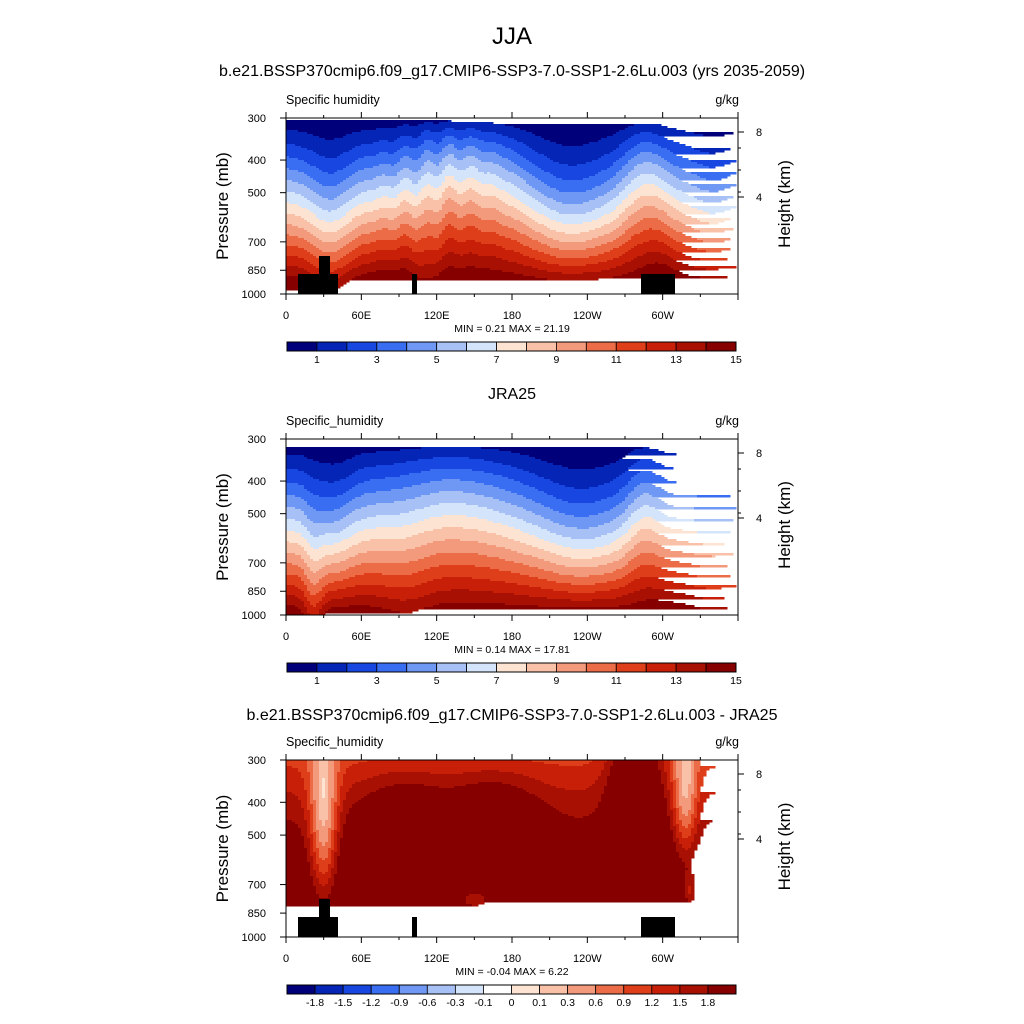  What do you see at coordinates (377, 360) in the screenshot?
I see `colorbar-label: 3` at bounding box center [377, 360].